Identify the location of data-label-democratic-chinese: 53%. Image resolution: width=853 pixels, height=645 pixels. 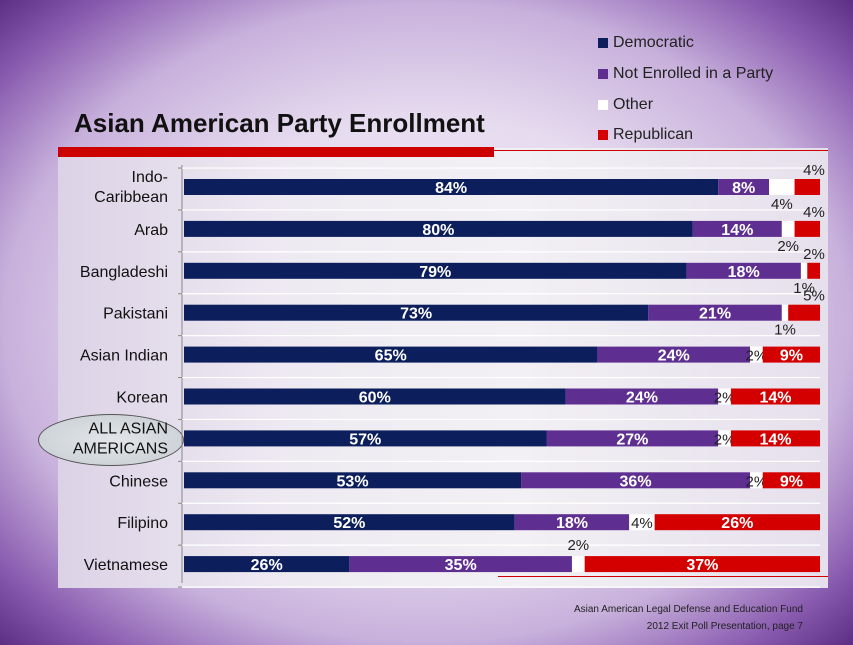
(353, 481).